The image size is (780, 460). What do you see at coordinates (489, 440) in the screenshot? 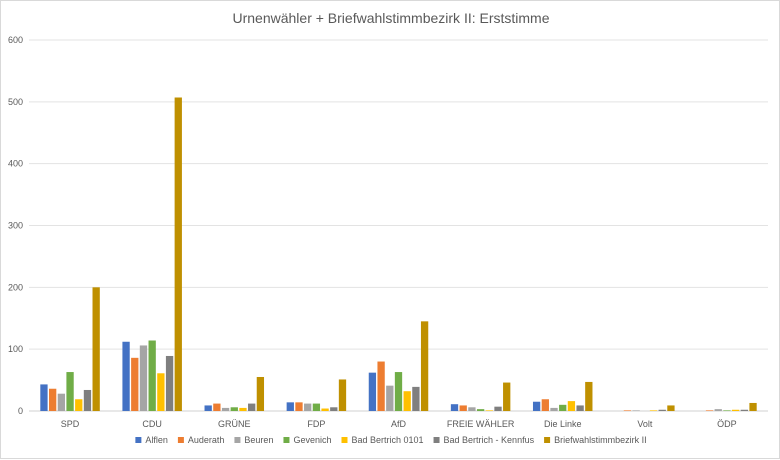
I see `legend-label: Bad Bertrich - Kennfus` at bounding box center [489, 440].